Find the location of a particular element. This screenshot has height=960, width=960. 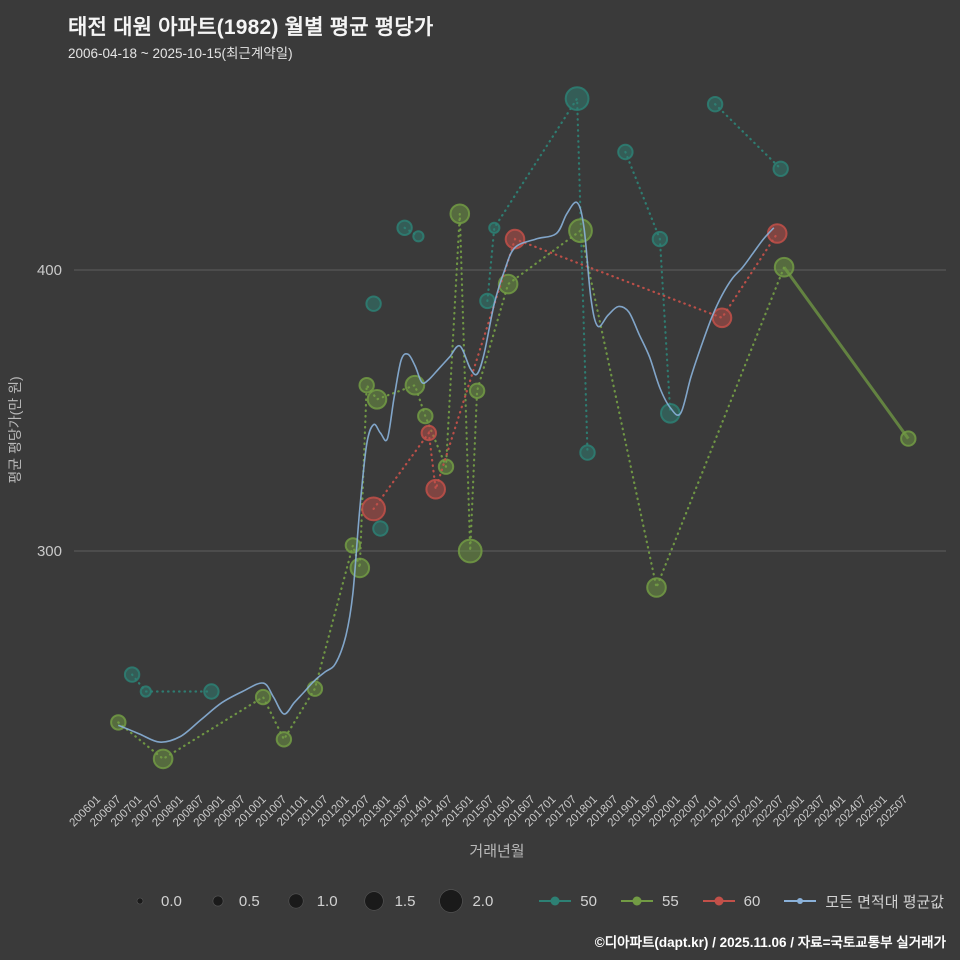

date-range-subtitle: 2006-04-18 ~ 2025-10-15(최근계약일) is located at coordinates (180, 53).